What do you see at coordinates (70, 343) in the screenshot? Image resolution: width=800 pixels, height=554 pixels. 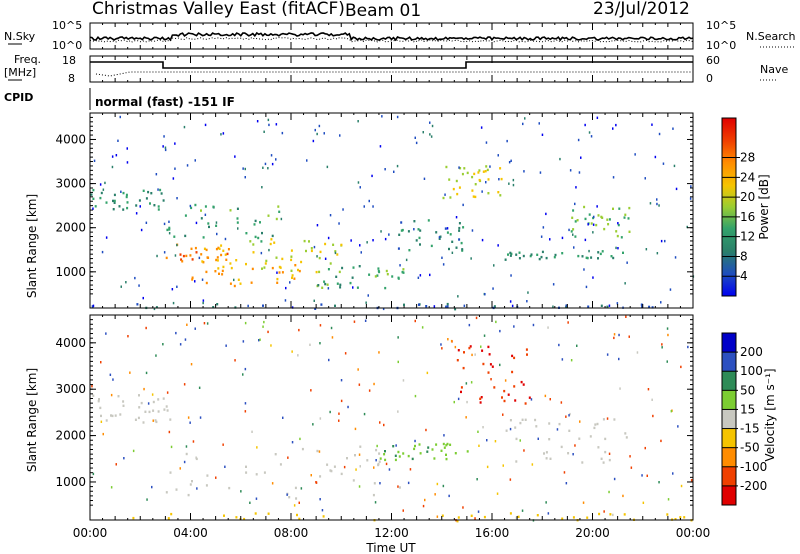 I see `y-tick-label: 4000` at bounding box center [70, 343].